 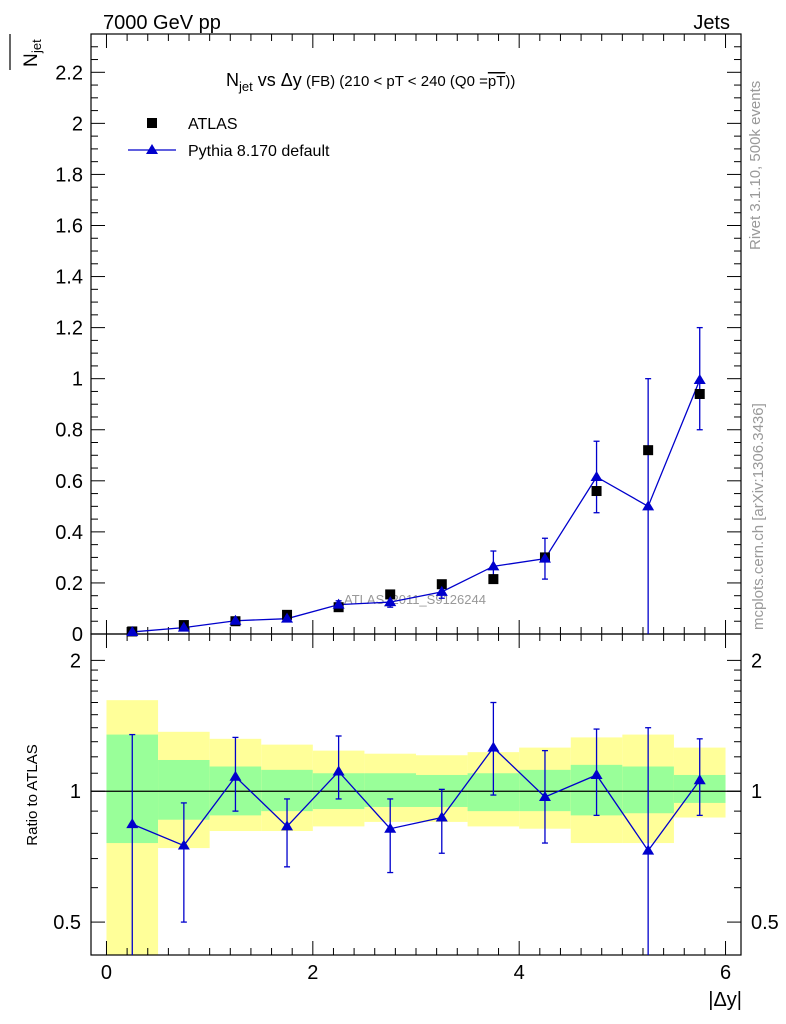 What do you see at coordinates (415, 599) in the screenshot?
I see `watermark: ATLAS_2011_S9126244` at bounding box center [415, 599].